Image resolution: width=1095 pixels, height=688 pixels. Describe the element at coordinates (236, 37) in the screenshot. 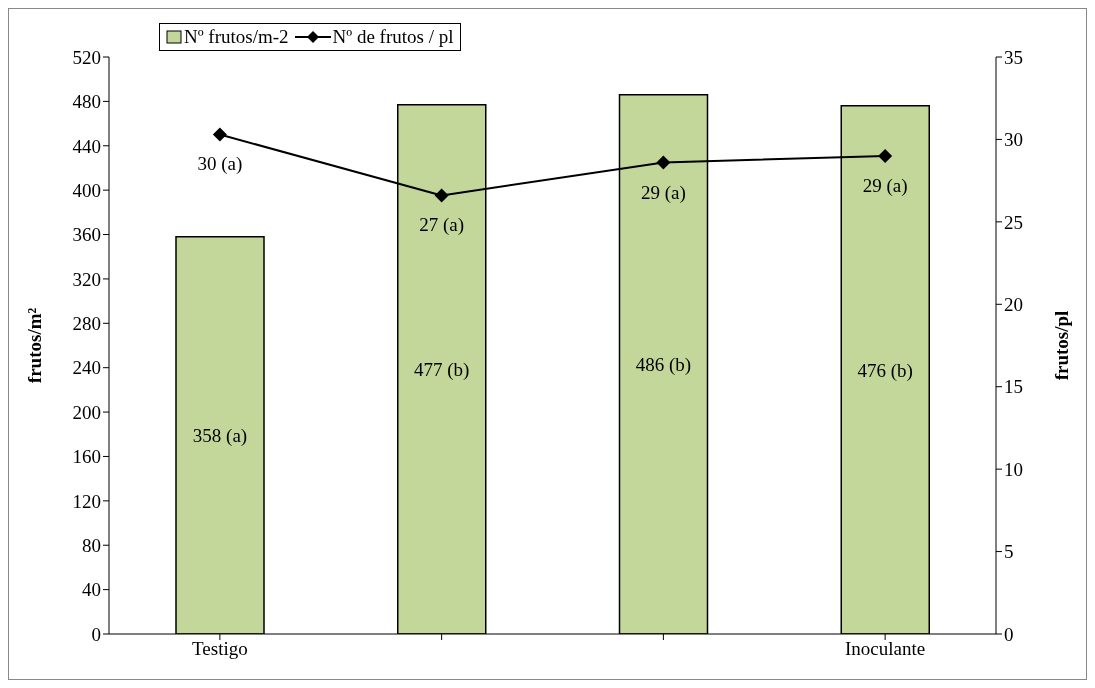

I see `legend-label: Nº frutos/m-2` at that location.